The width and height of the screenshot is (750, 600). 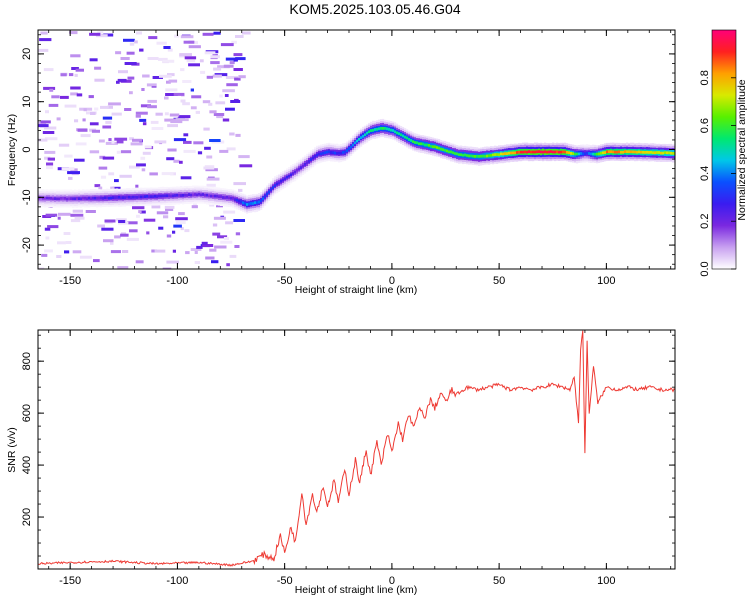 What do you see at coordinates (177, 581) in the screenshot?
I see `x-tick-label: -100` at bounding box center [177, 581].